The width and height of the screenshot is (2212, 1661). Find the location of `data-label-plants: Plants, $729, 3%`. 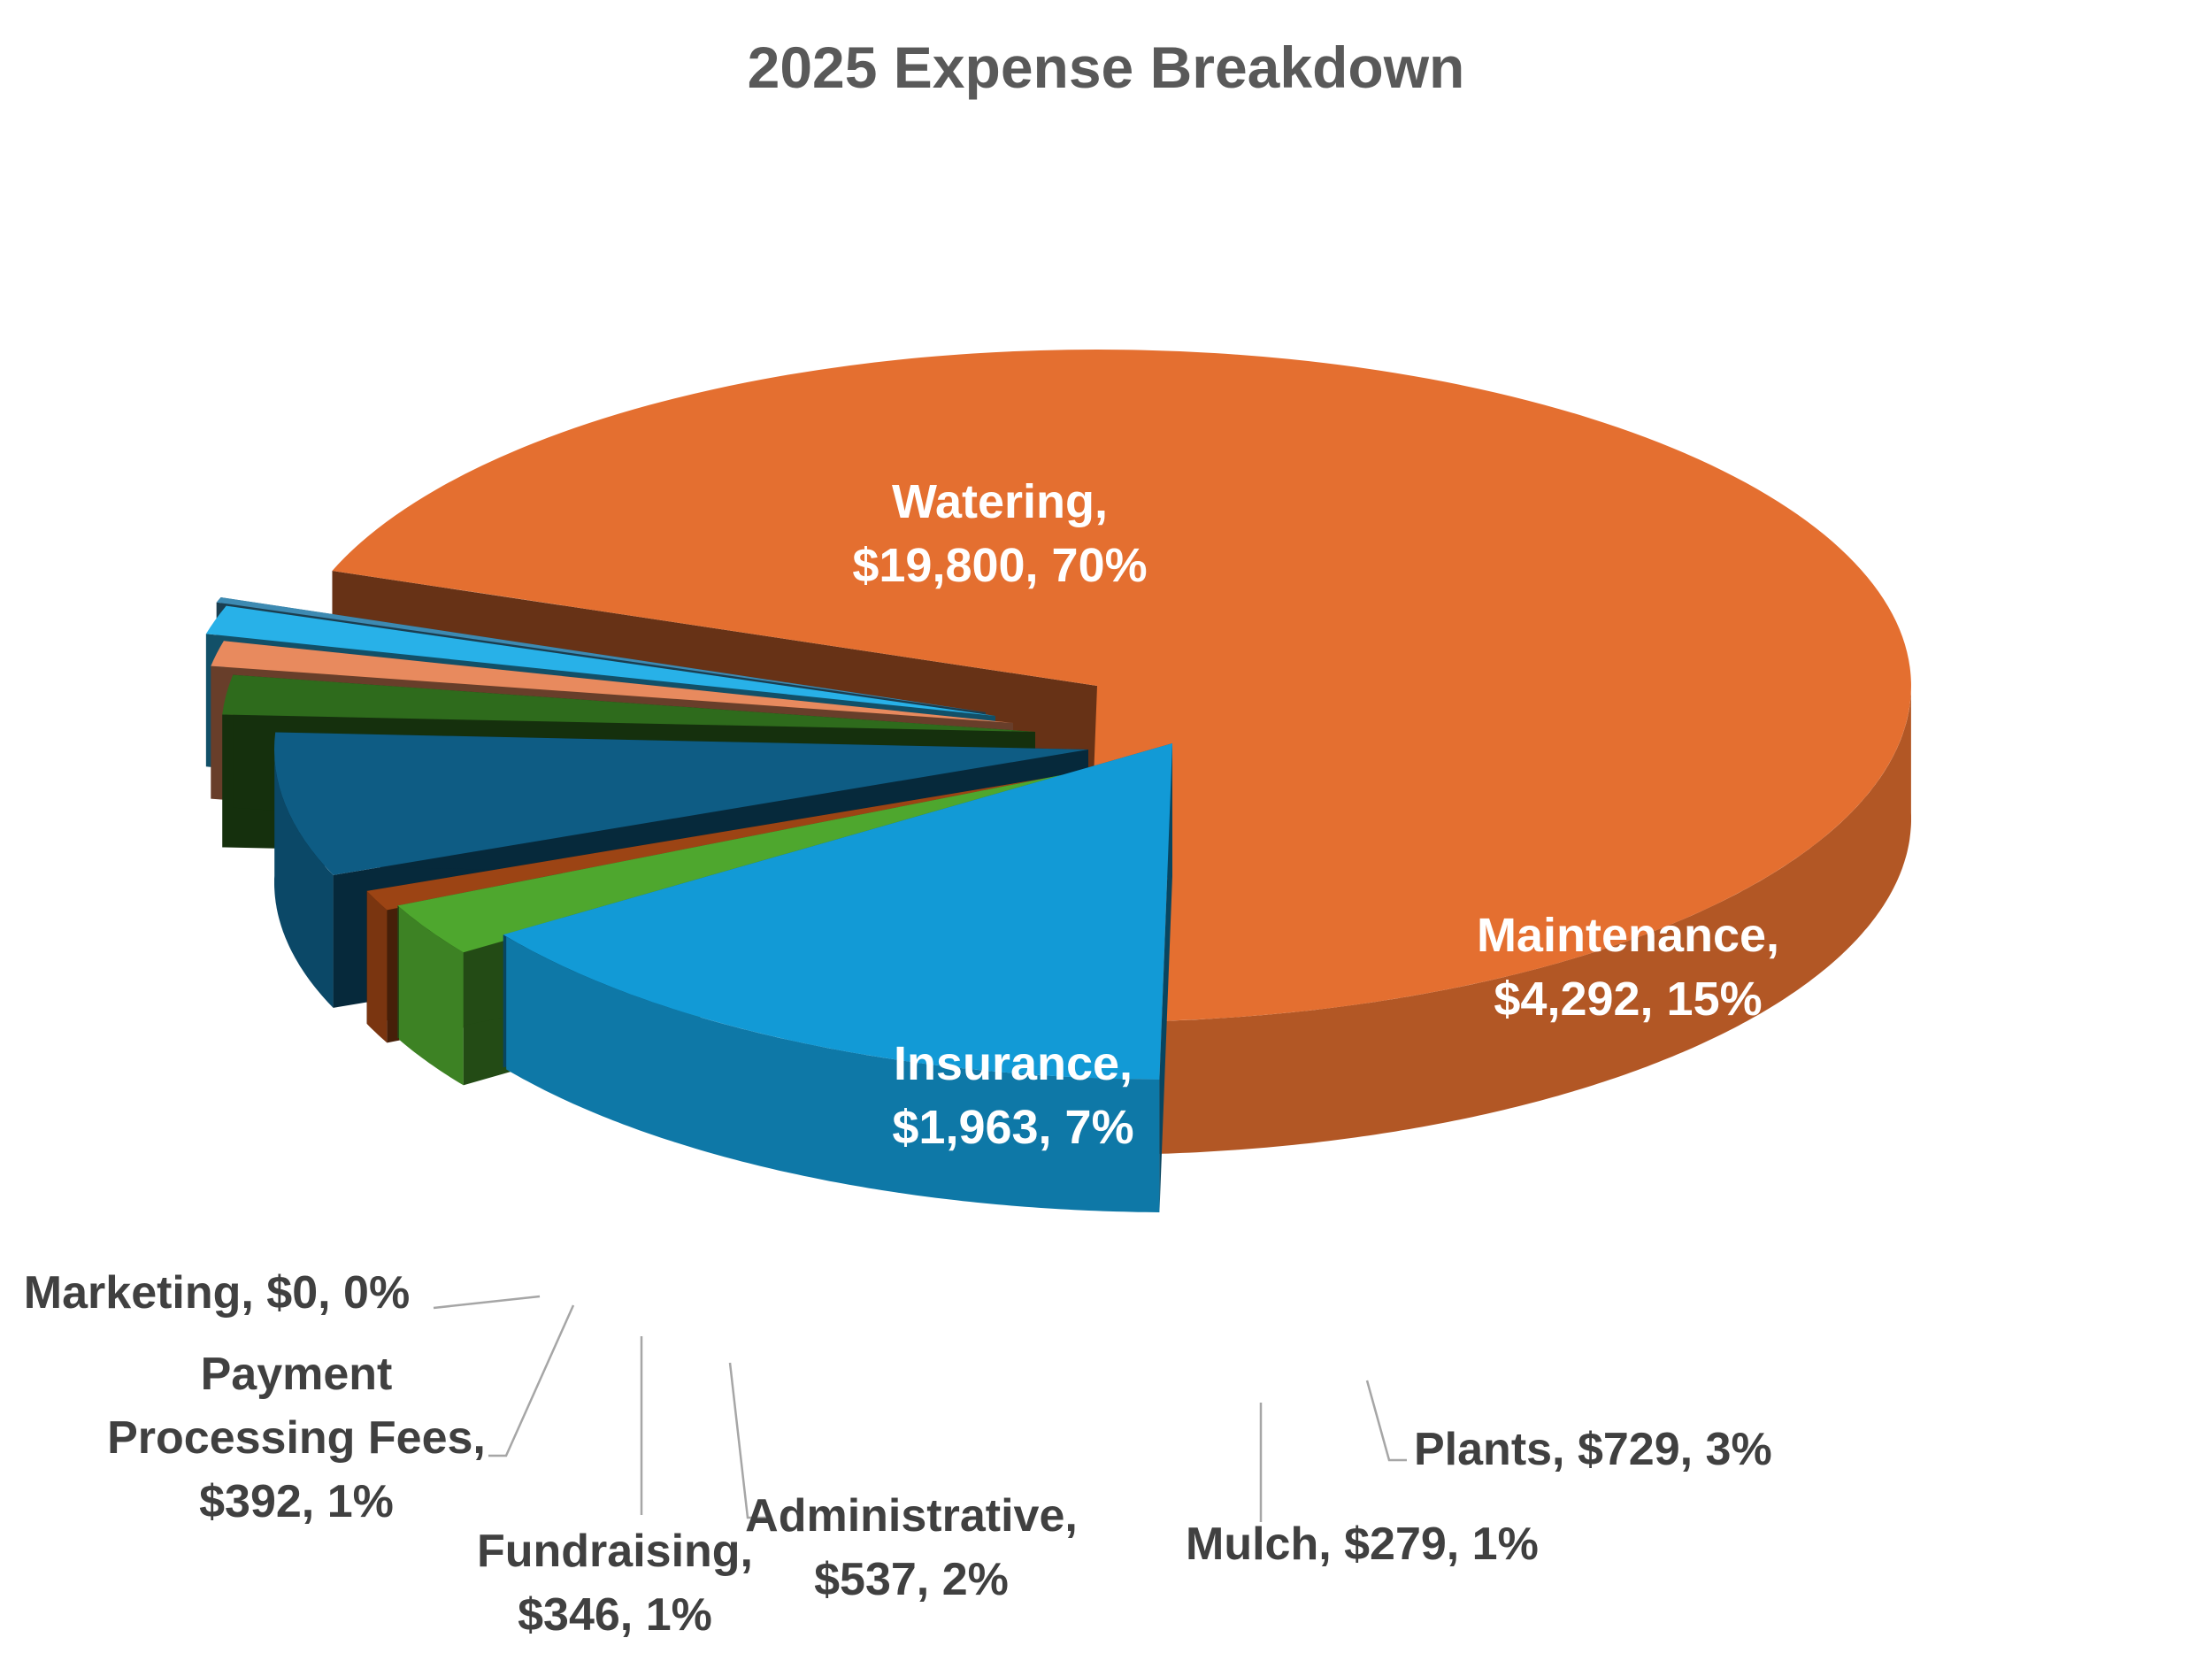

data-label-plants: Plants, $729, 3% is located at coordinates (1593, 1449).